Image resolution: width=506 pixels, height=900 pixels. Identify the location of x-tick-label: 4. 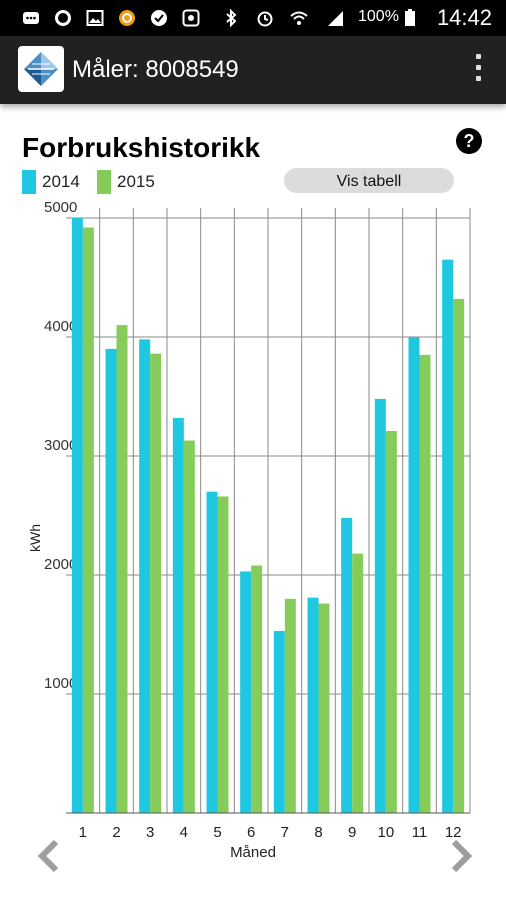
(184, 832).